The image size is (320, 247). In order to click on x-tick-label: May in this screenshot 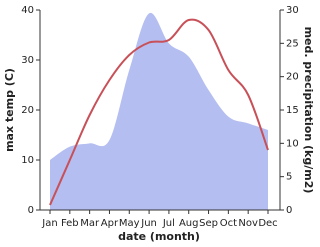, I will do `click(129, 223)`.